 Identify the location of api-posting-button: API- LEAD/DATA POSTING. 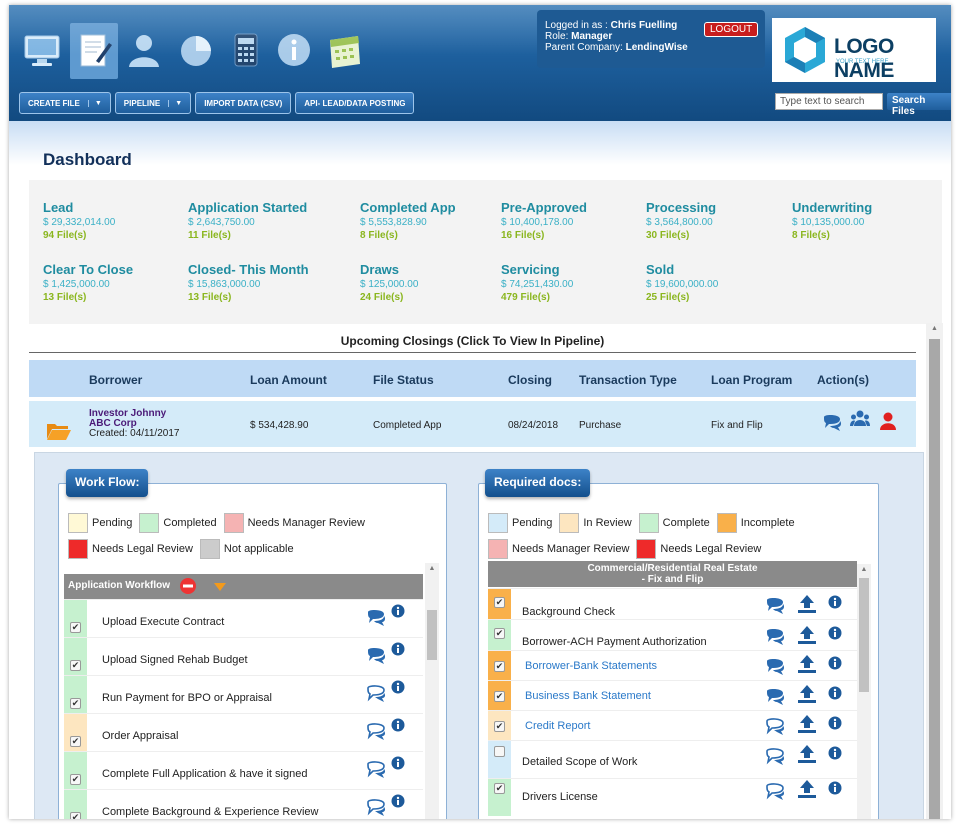
(355, 103).